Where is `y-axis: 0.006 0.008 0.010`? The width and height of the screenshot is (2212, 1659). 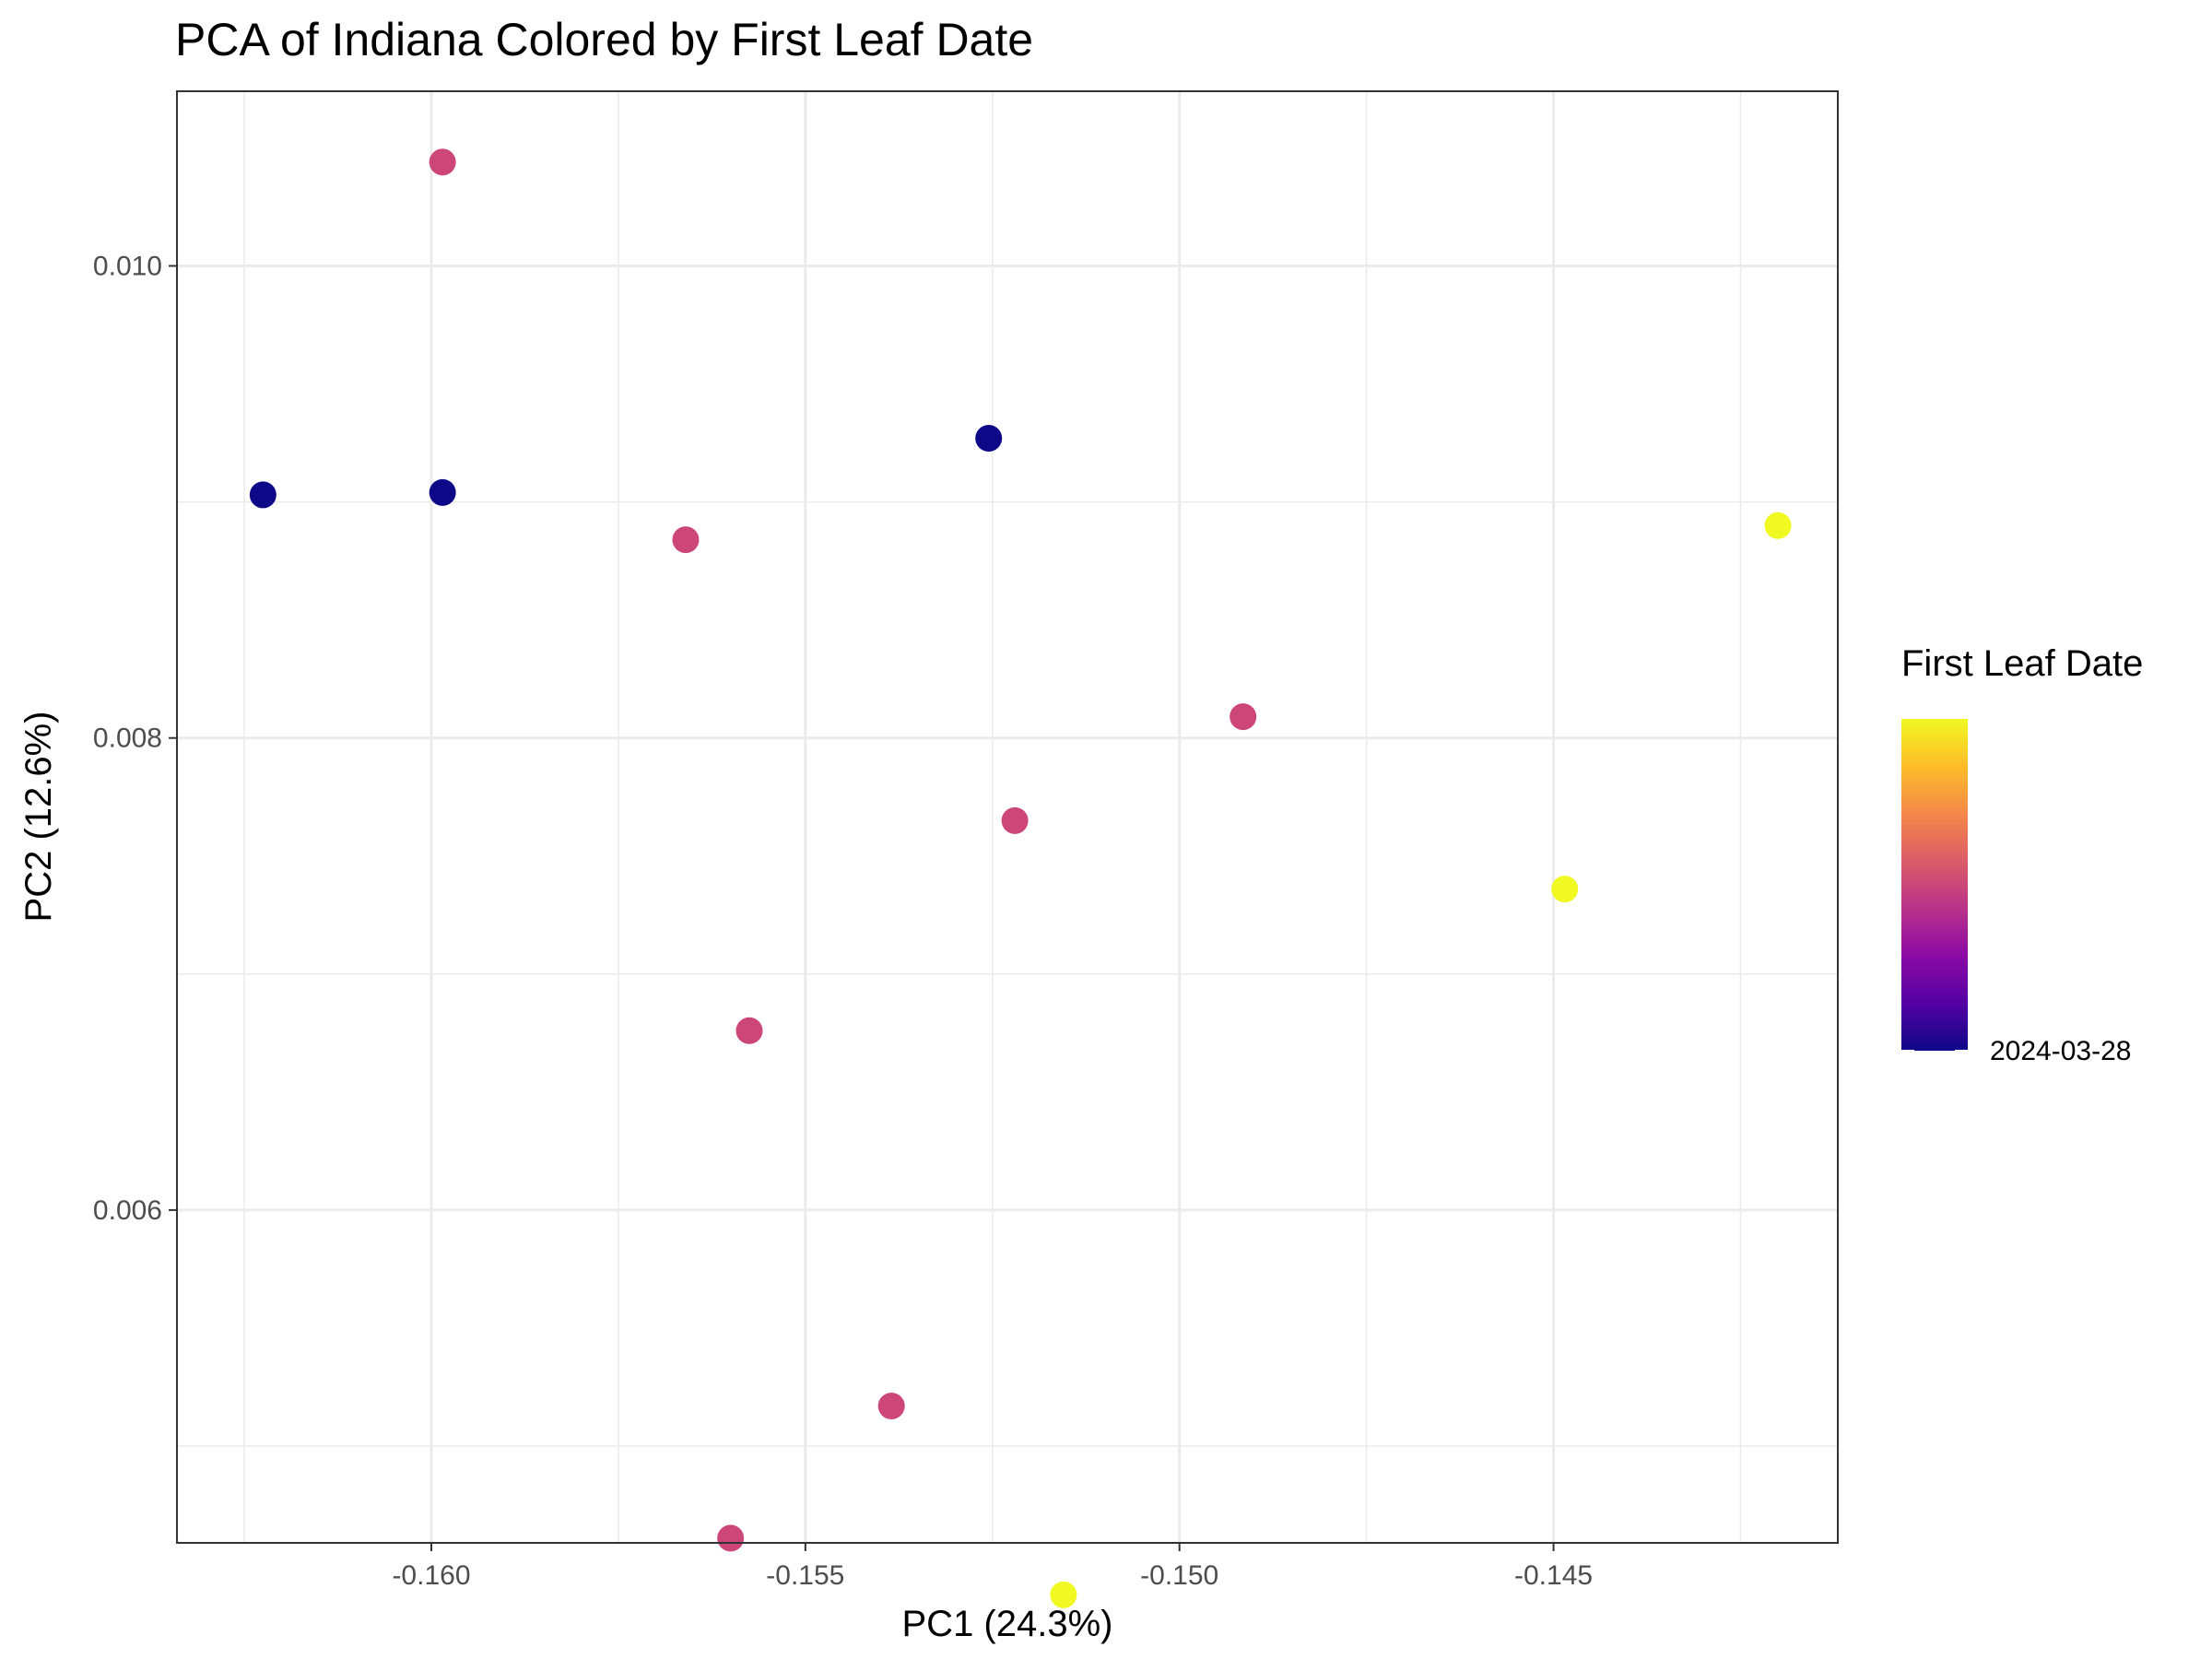 y-axis: 0.006 0.008 0.010 is located at coordinates (135, 739).